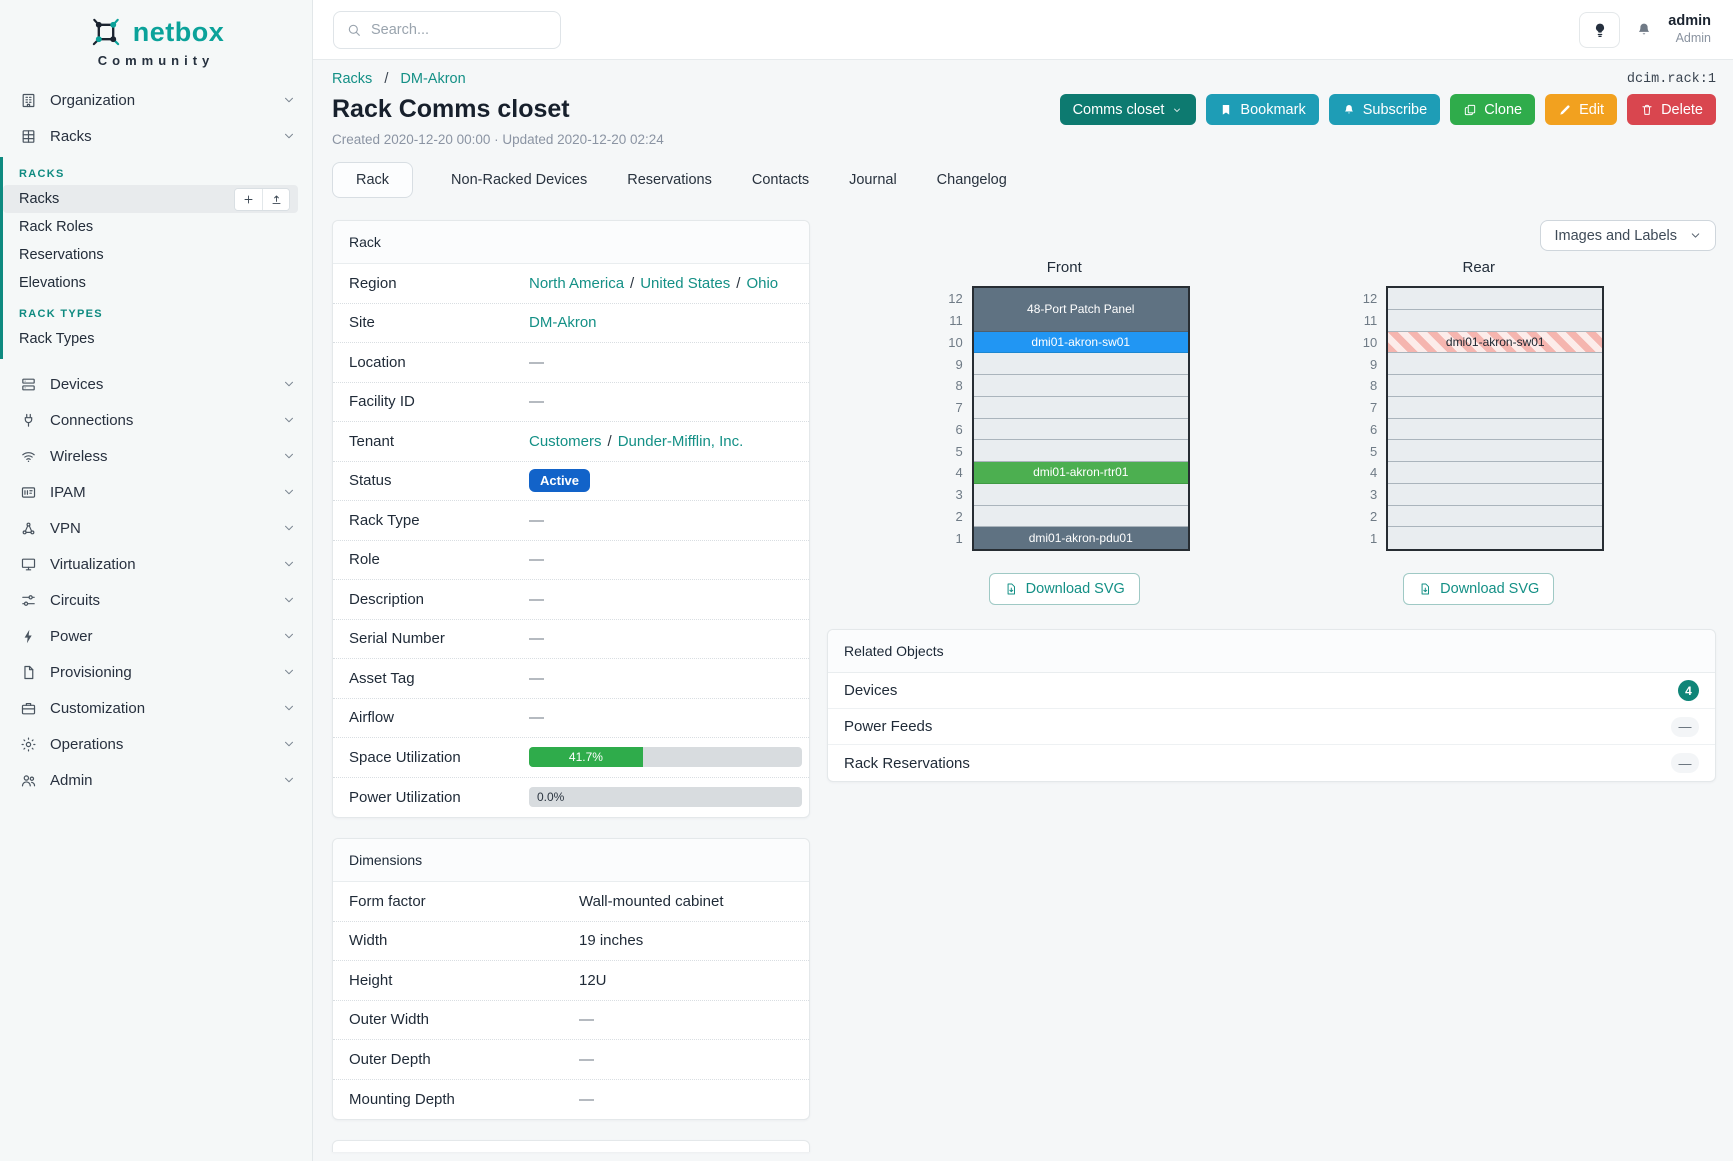 This screenshot has height=1161, width=1733. I want to click on tab-contacts: Contacts, so click(780, 180).